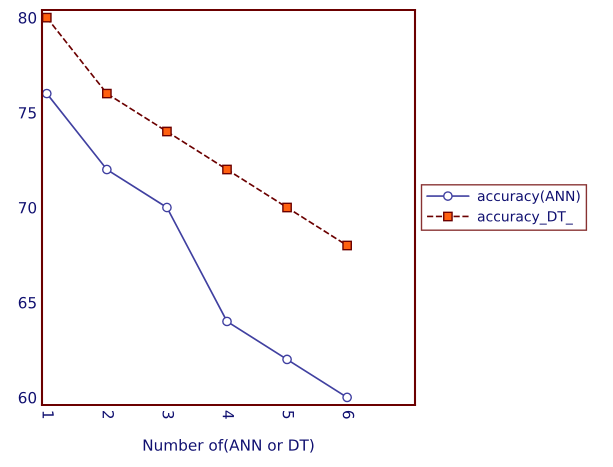 This screenshot has width=613, height=467. What do you see at coordinates (27, 113) in the screenshot?
I see `y-tick-label: 75` at bounding box center [27, 113].